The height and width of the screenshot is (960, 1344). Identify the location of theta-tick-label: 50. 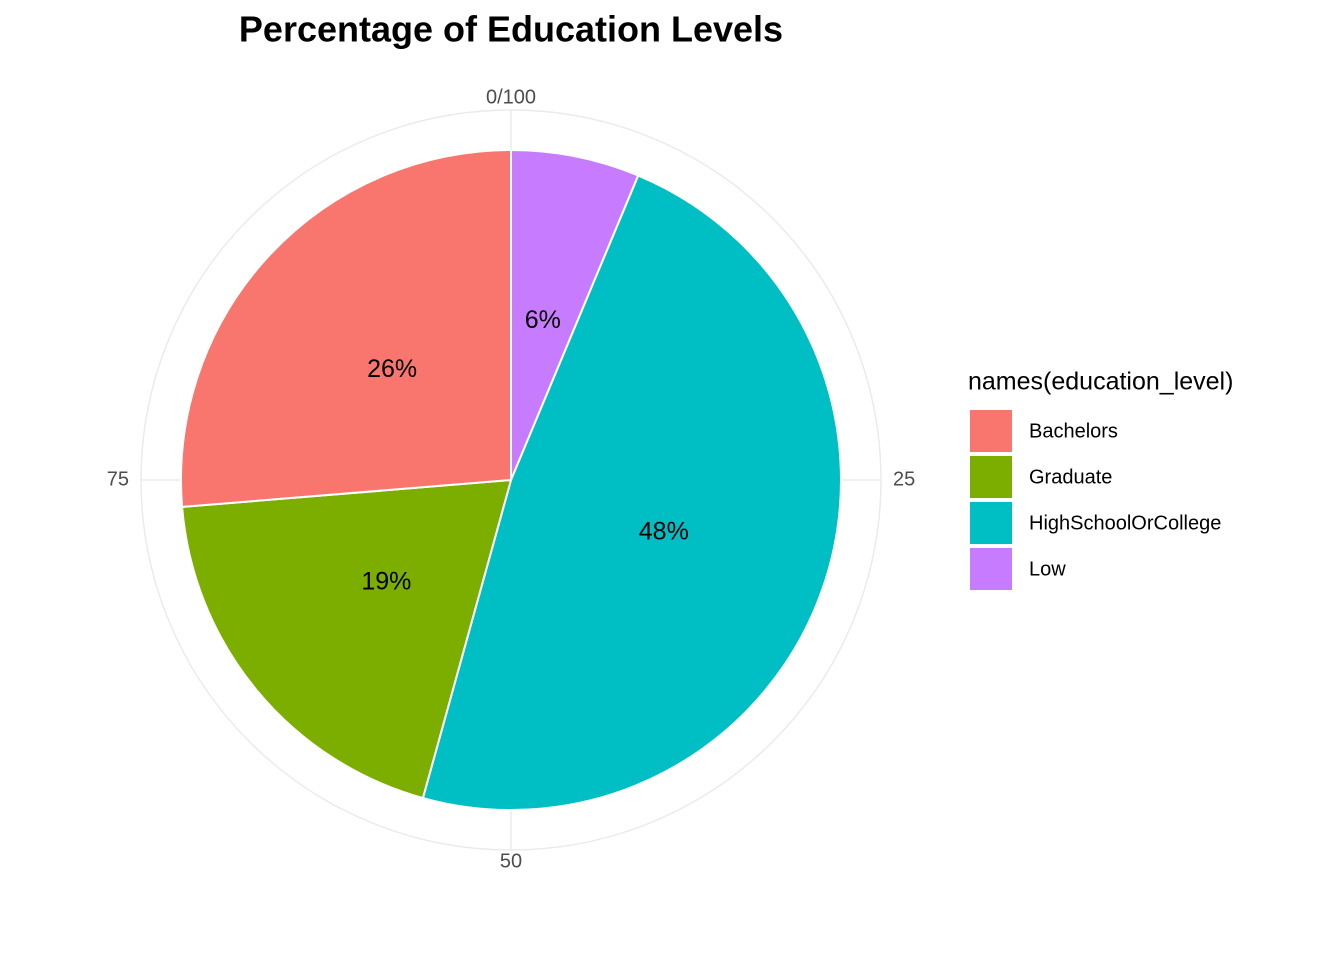
(511, 861).